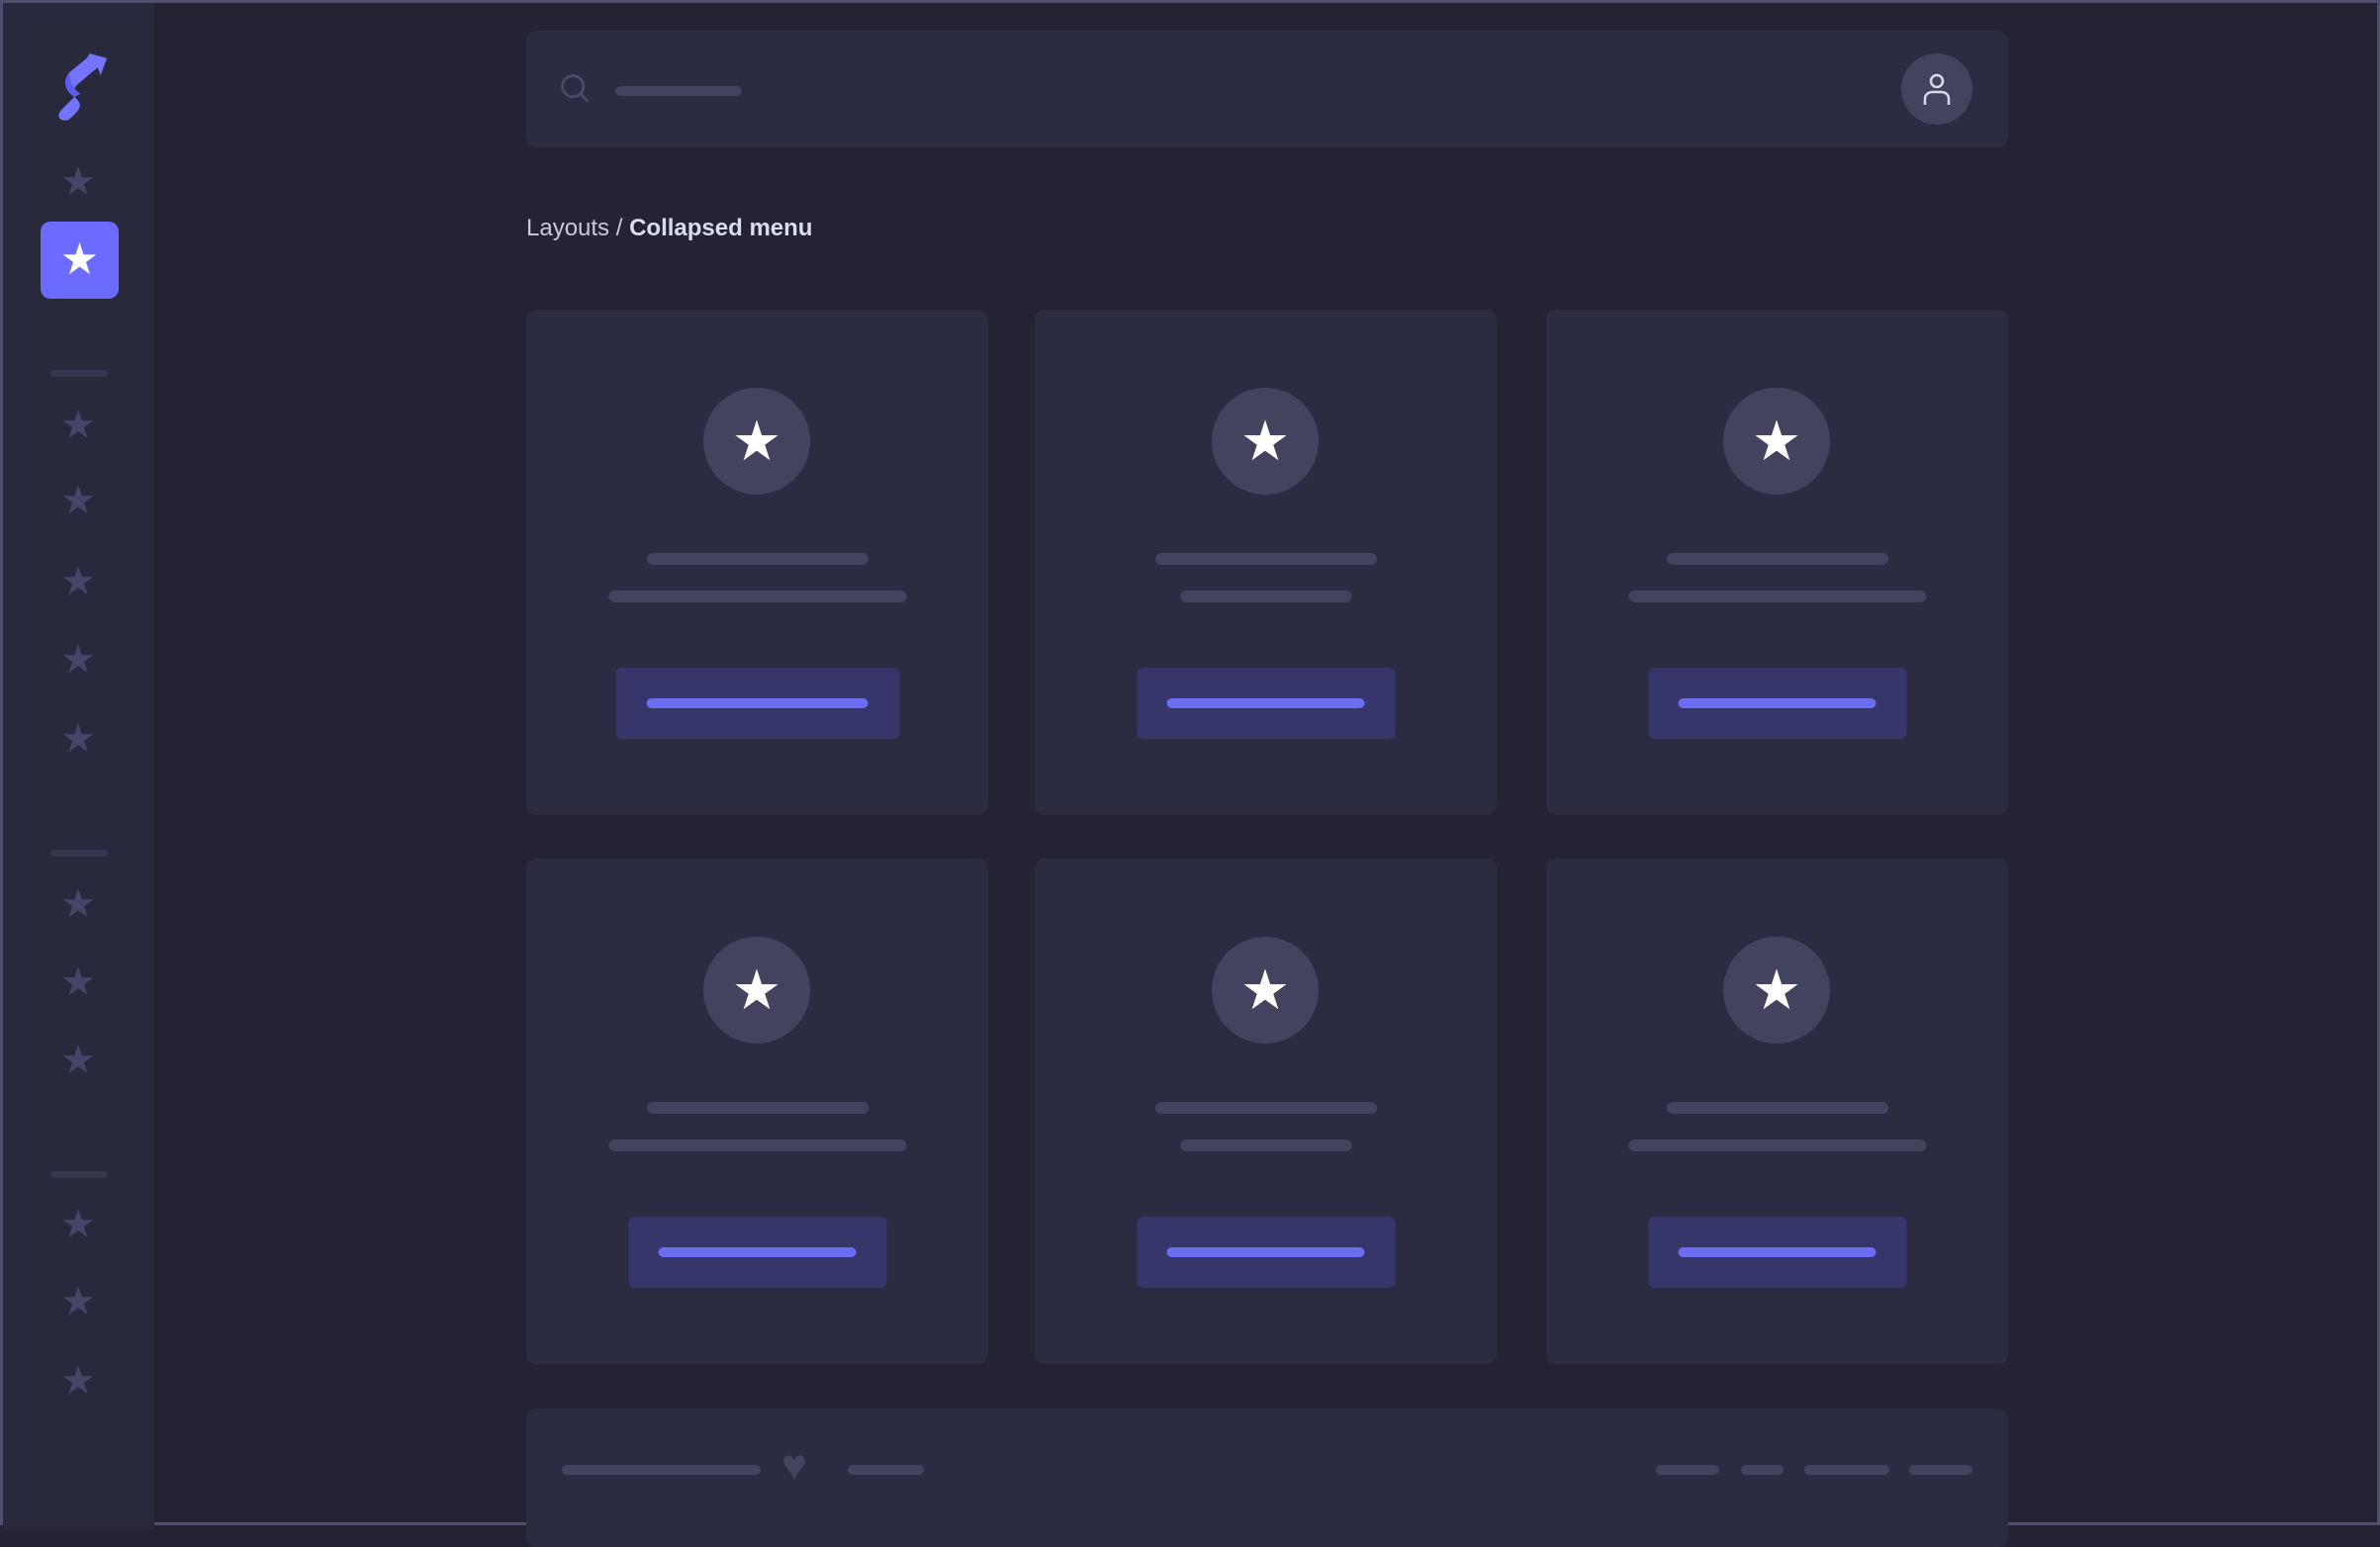  Describe the element at coordinates (576, 89) in the screenshot. I see `search-icon` at that location.